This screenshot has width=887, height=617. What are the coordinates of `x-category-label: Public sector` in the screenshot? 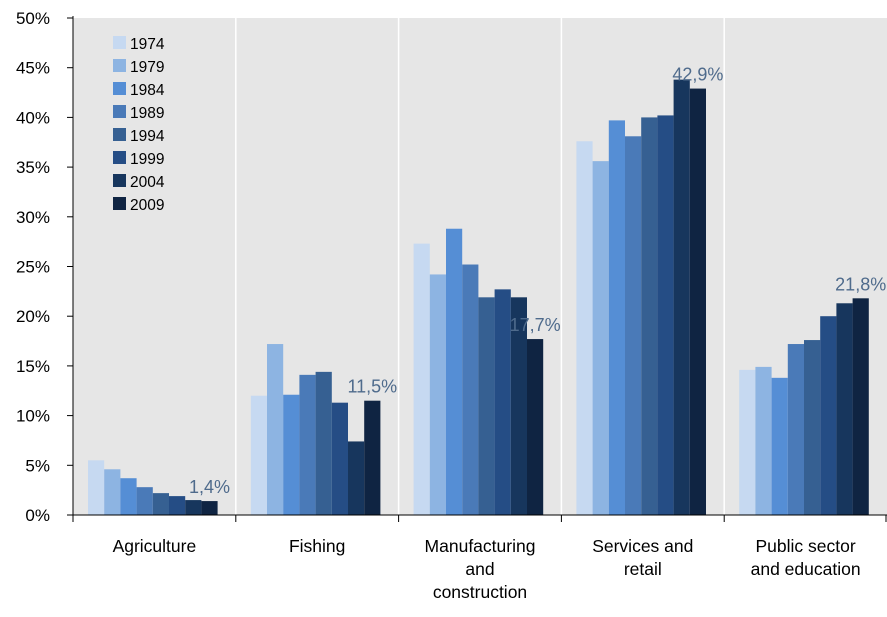 It's located at (806, 546).